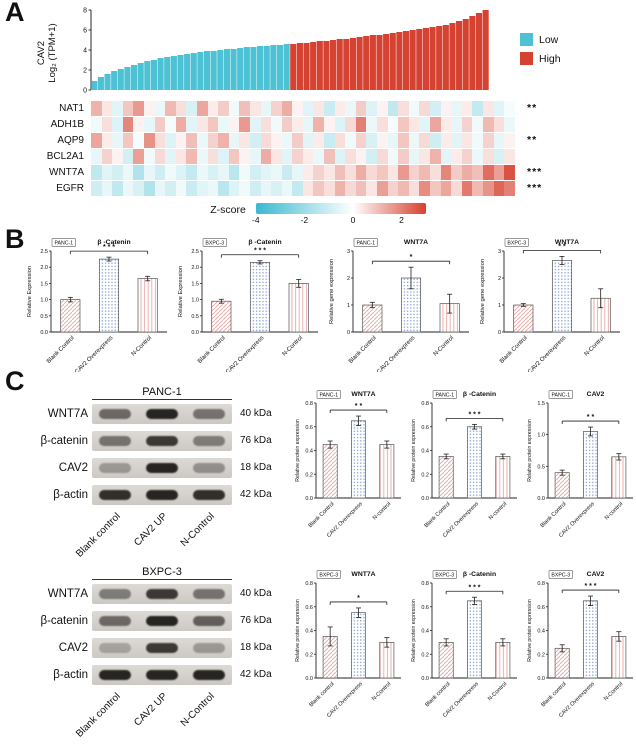 This screenshot has width=636, height=748. What do you see at coordinates (85, 90) in the screenshot?
I see `waterfall-y-tick: 0` at bounding box center [85, 90].